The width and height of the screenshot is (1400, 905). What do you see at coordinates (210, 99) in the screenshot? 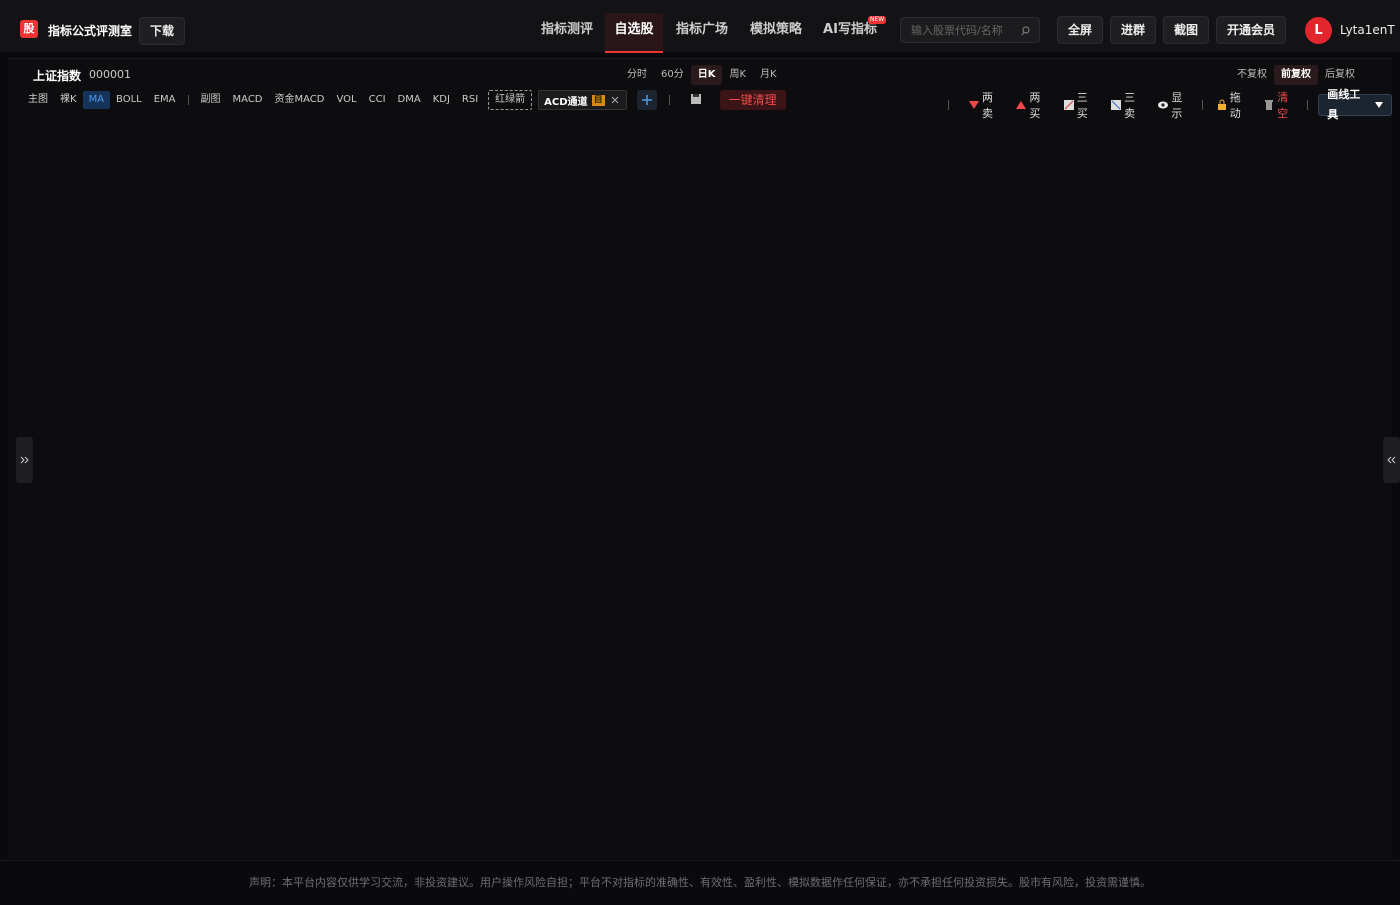
I see `sub-indicator: 副图` at bounding box center [210, 99].